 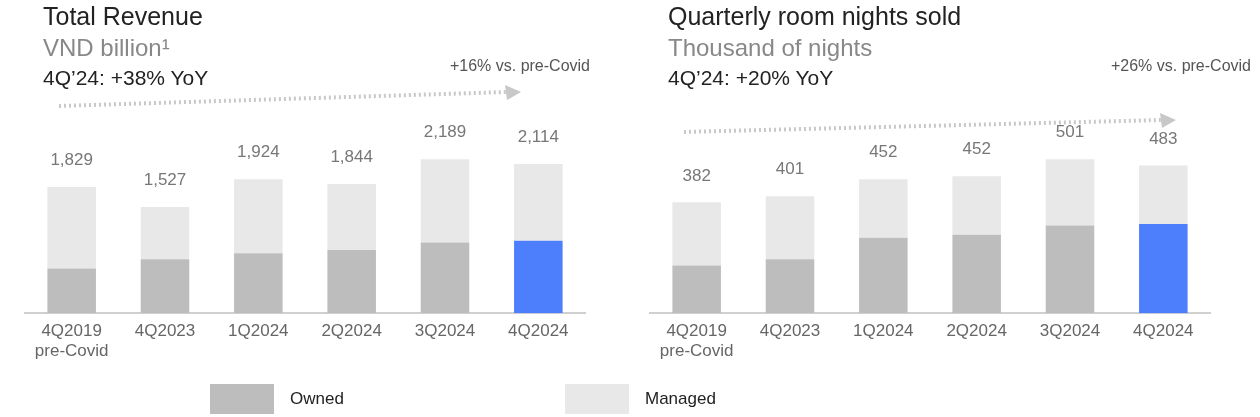 What do you see at coordinates (770, 48) in the screenshot?
I see `chart-subtitle: Thousand of nights` at bounding box center [770, 48].